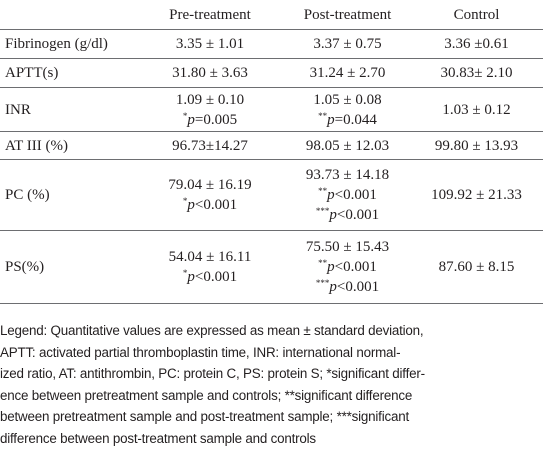 The image size is (543, 454). I want to click on value-line: 30.83± 2.10, so click(476, 73).